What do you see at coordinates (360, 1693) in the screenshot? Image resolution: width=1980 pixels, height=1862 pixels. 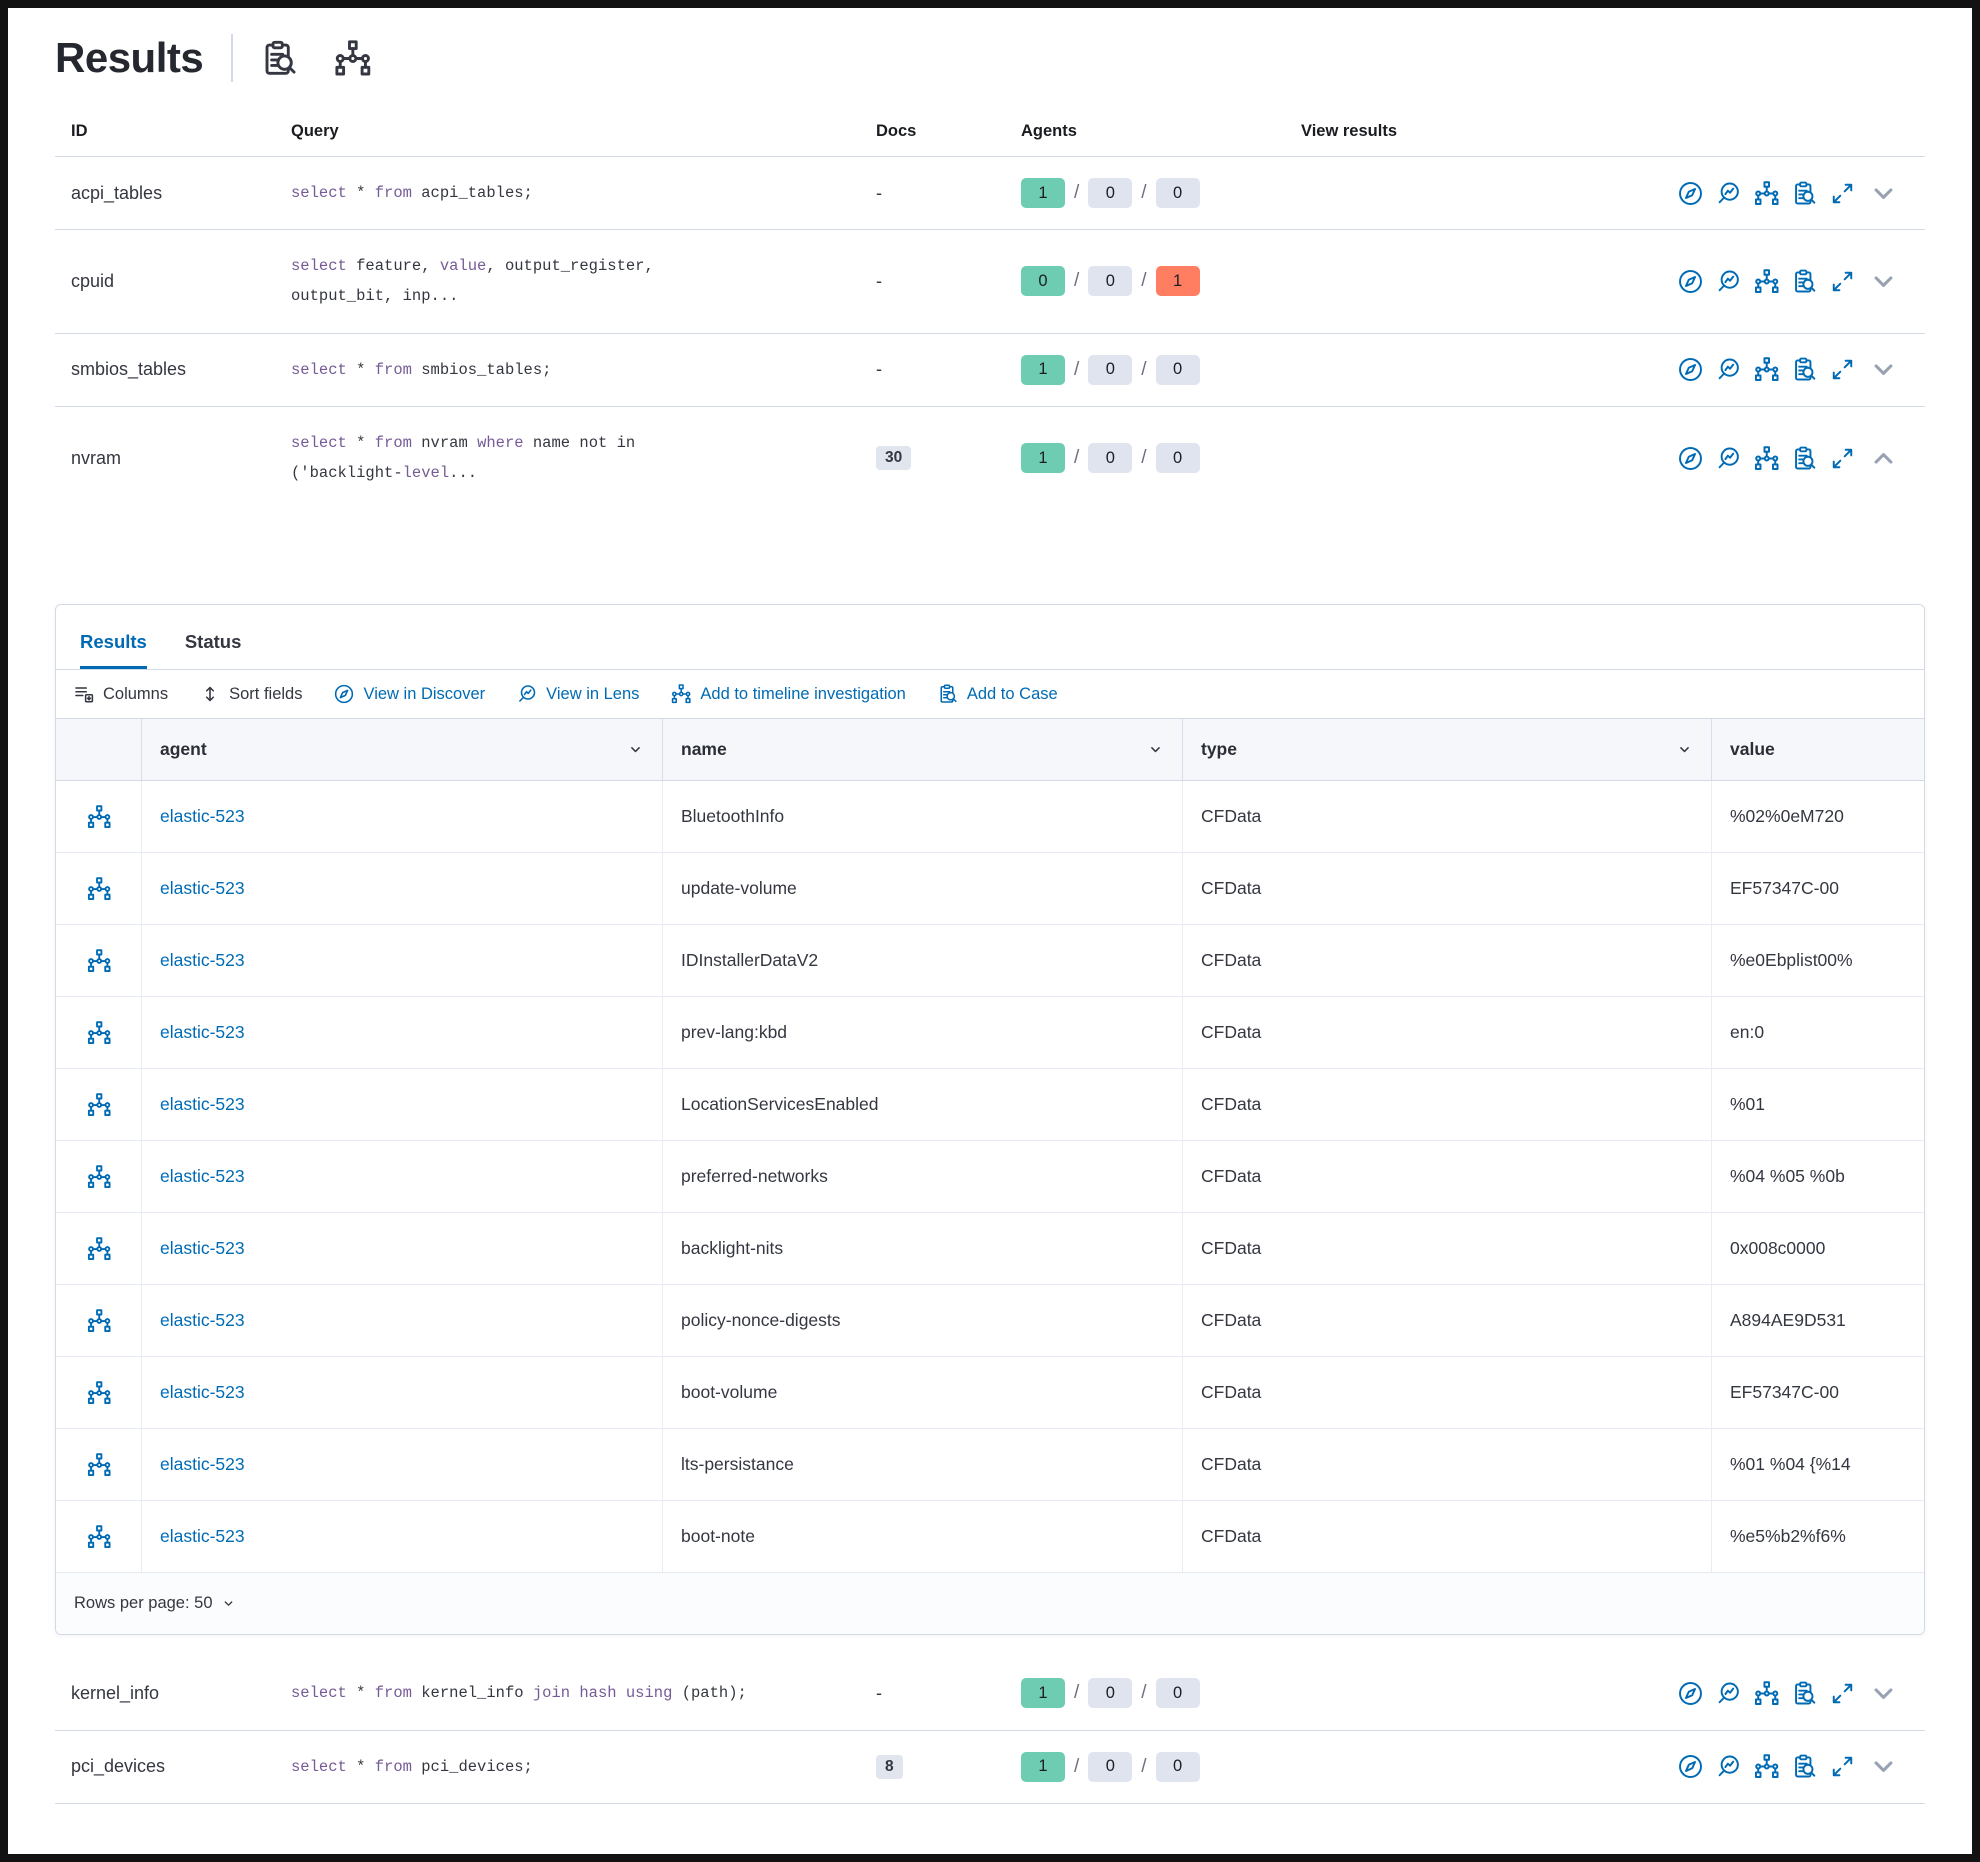 I see `sql-text: *` at bounding box center [360, 1693].